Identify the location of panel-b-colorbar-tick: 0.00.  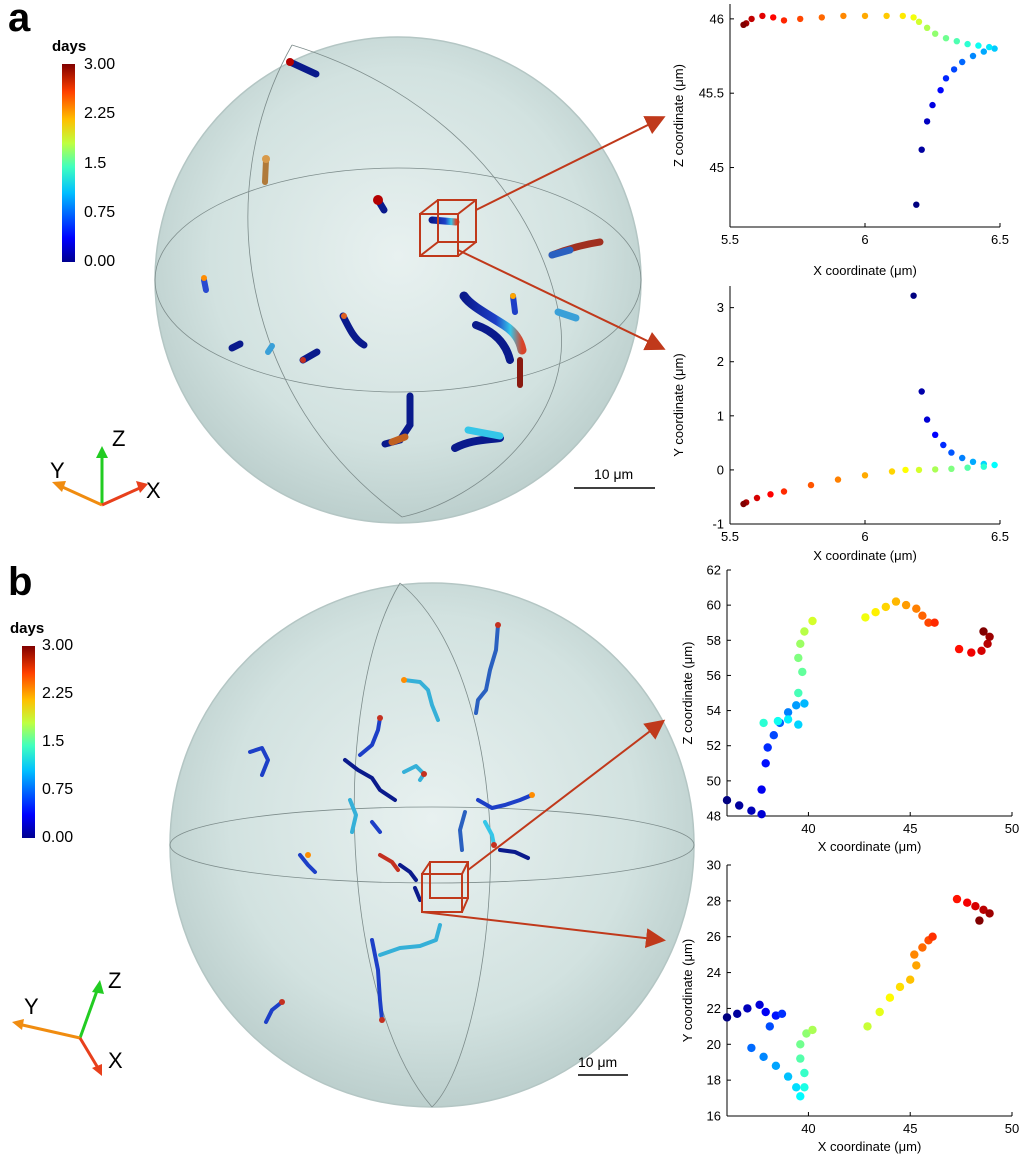
(58, 837).